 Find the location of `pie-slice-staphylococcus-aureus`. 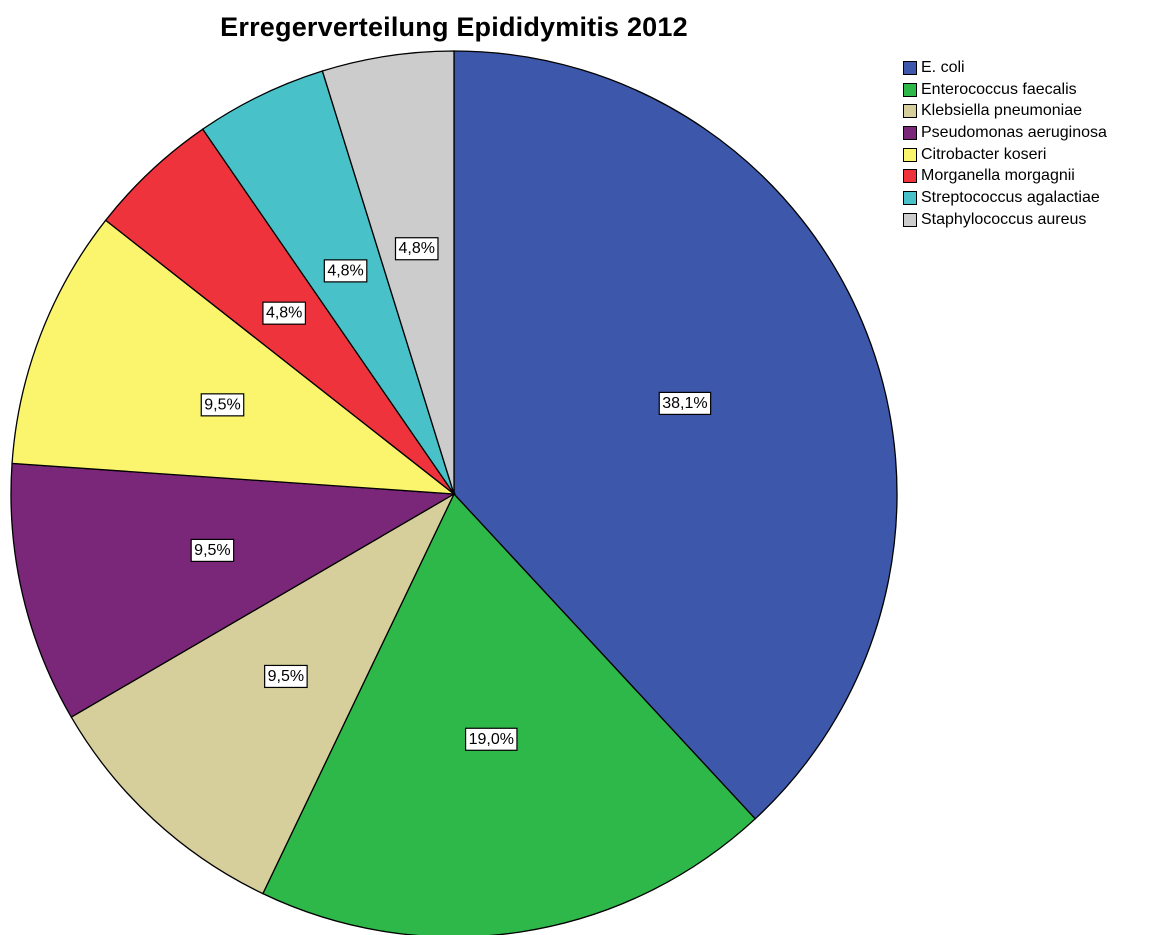

pie-slice-staphylococcus-aureus is located at coordinates (388, 272).